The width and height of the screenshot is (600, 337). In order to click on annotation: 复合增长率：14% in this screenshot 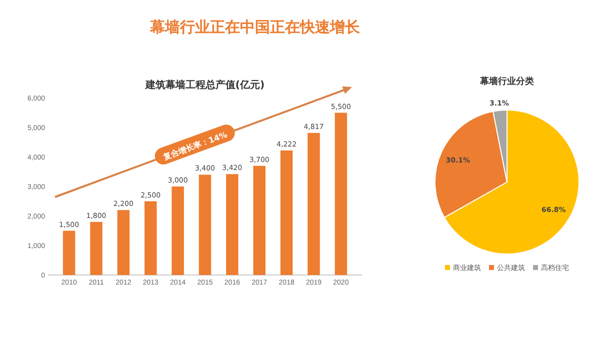, I will do `click(194, 145)`.